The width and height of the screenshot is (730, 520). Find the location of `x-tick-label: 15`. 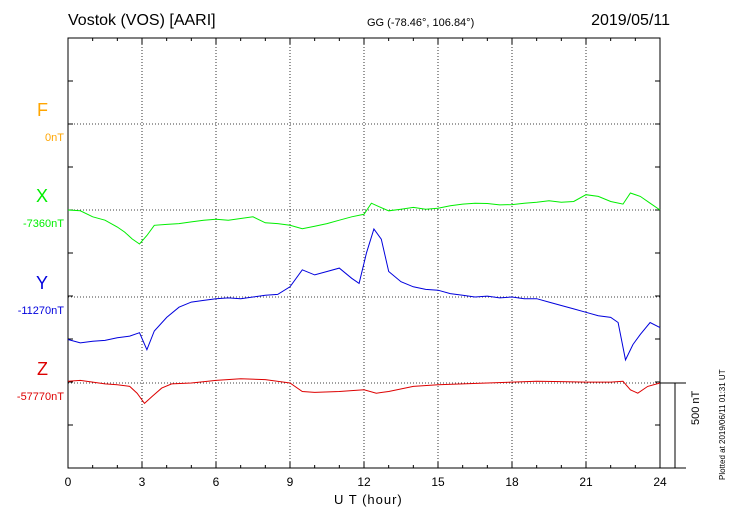

x-tick-label: 15 is located at coordinates (438, 482).